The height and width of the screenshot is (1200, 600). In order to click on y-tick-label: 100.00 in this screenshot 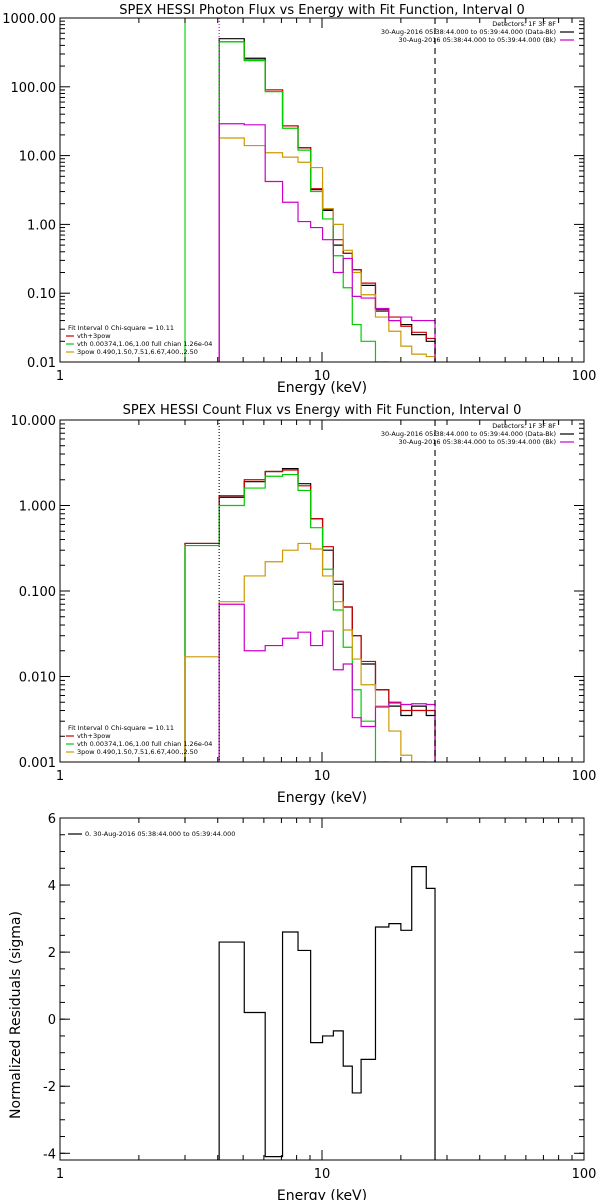, I will do `click(34, 88)`.